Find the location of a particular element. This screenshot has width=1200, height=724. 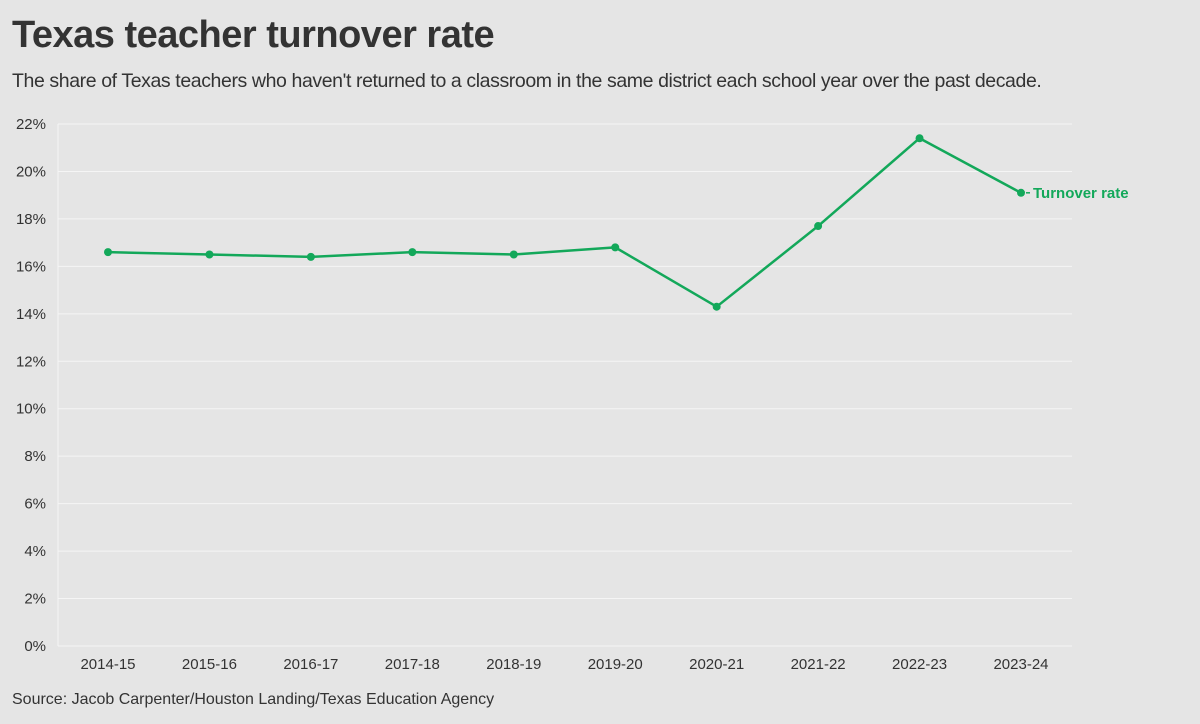

y-tick-label: 12% is located at coordinates (31, 361).